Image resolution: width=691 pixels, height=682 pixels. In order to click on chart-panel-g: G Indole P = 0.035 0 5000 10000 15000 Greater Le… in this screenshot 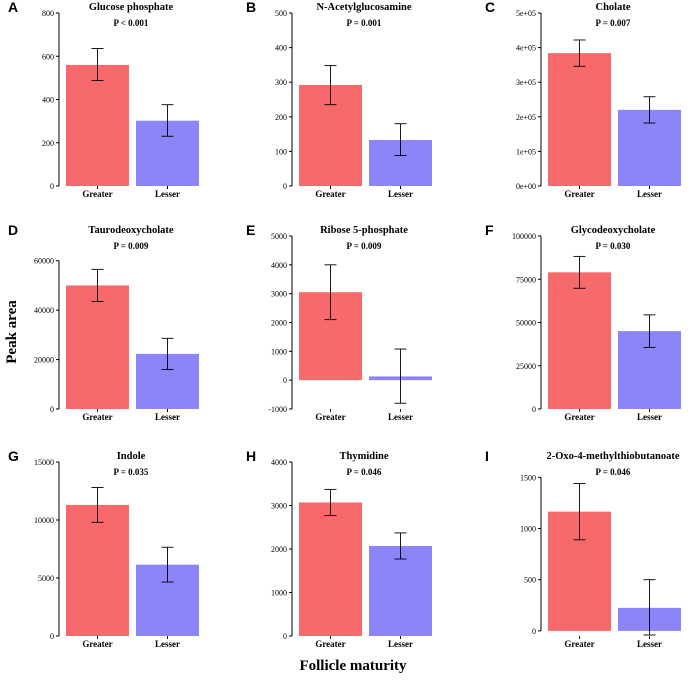, I will do `click(103, 548)`.